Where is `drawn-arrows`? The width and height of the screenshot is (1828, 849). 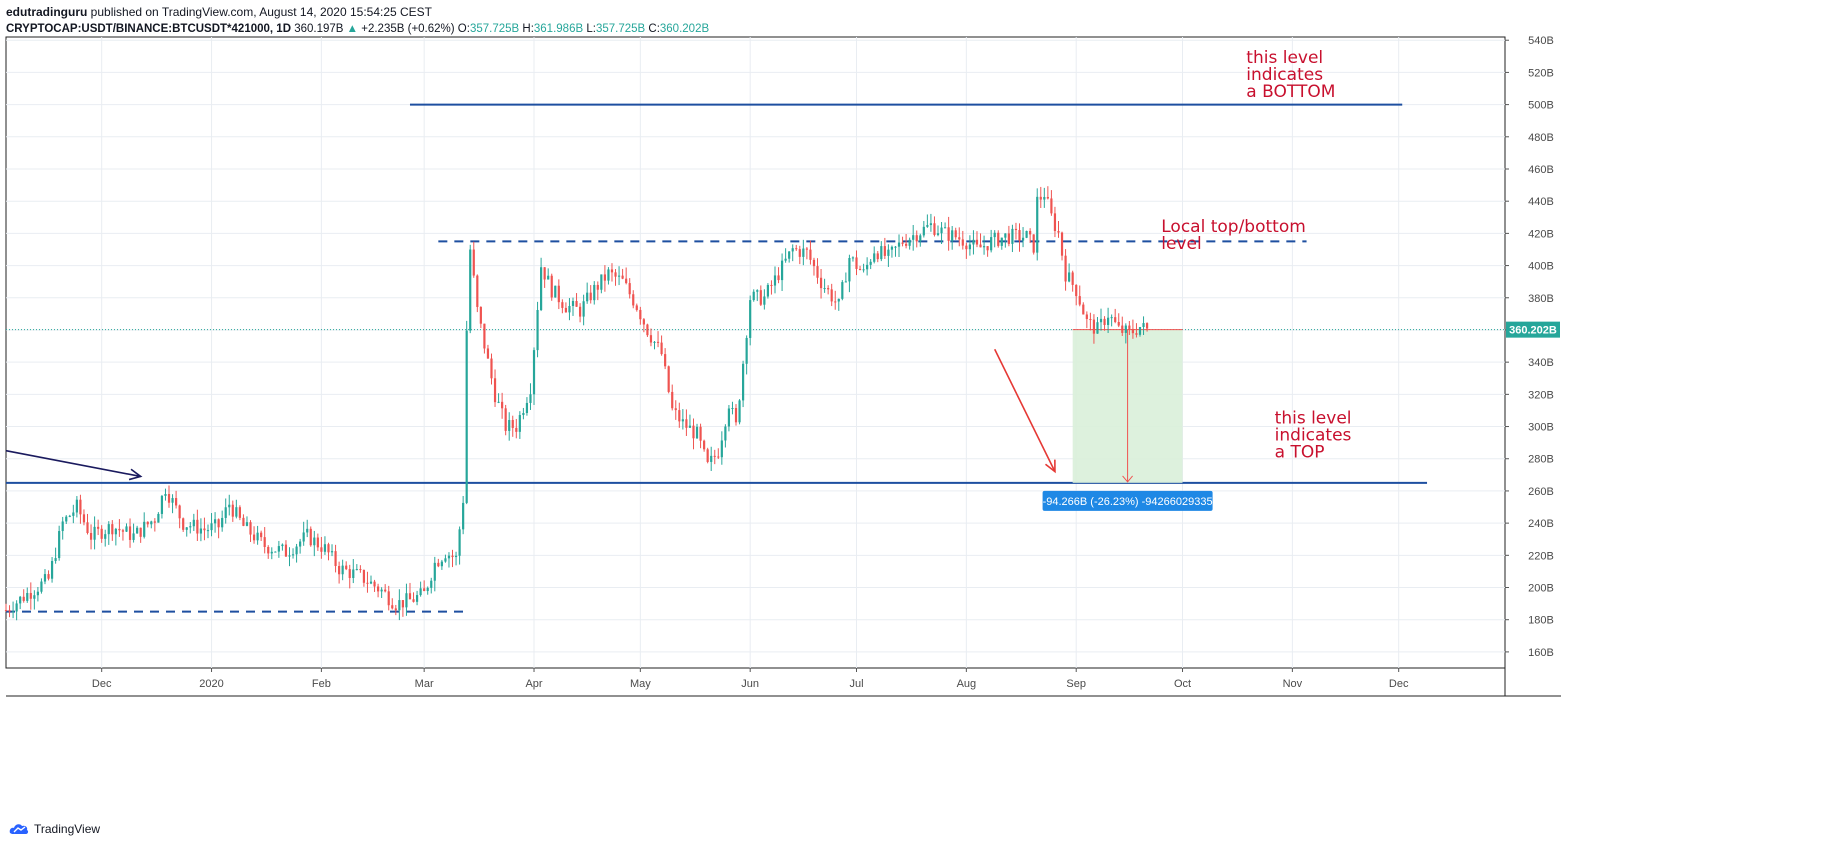
drawn-arrows is located at coordinates (530, 414).